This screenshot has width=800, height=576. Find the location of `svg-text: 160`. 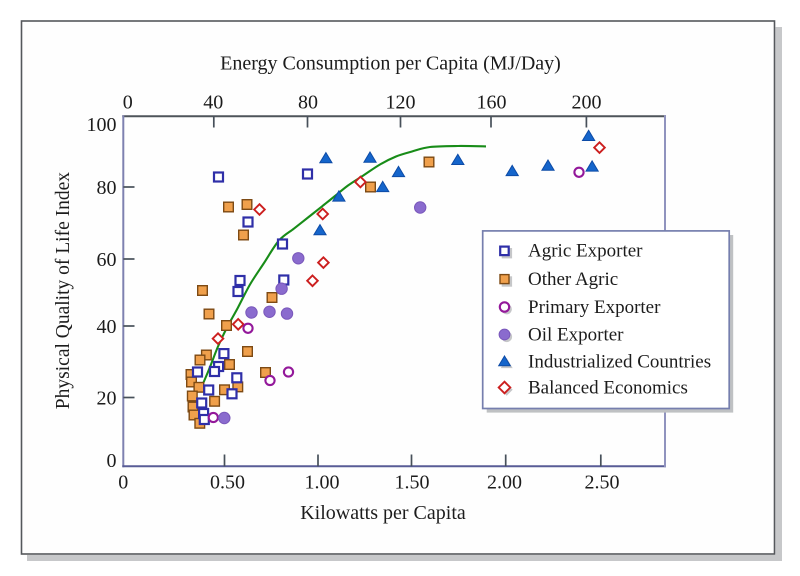

svg-text: 160 is located at coordinates (492, 103).